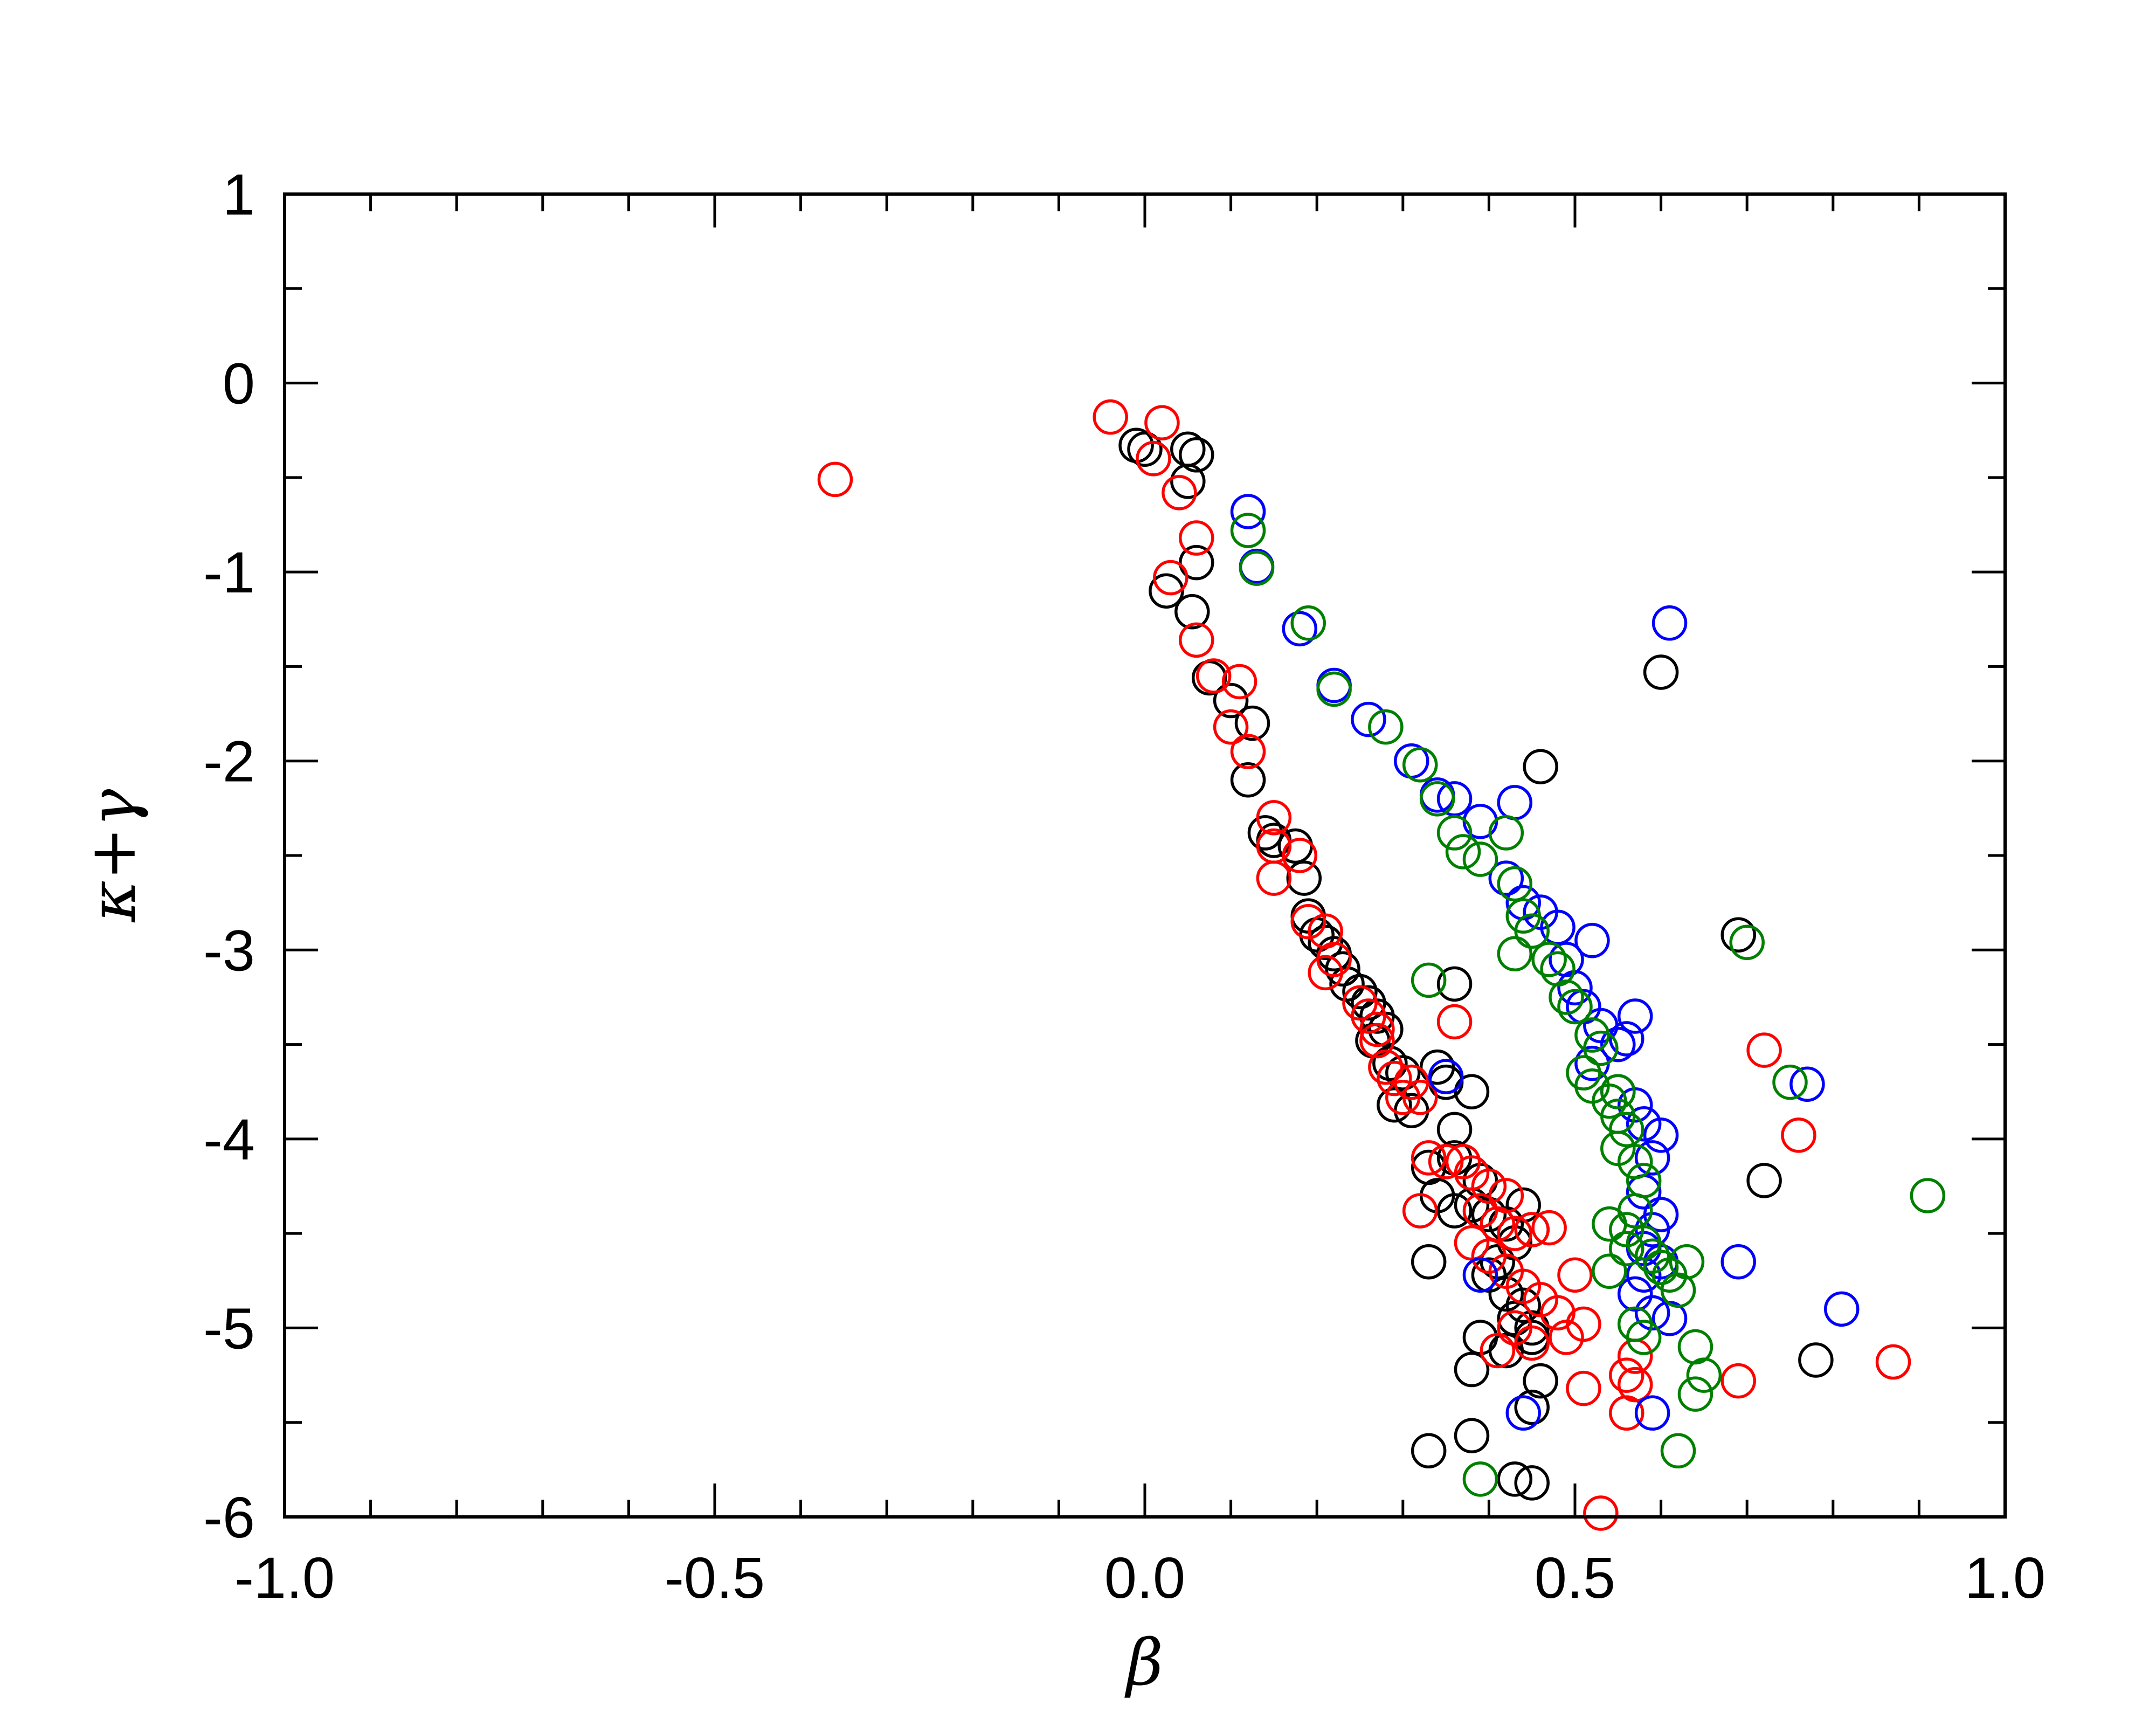 Image resolution: width=2156 pixels, height=1725 pixels. I want to click on x-axis-title: β, so click(1143, 1663).